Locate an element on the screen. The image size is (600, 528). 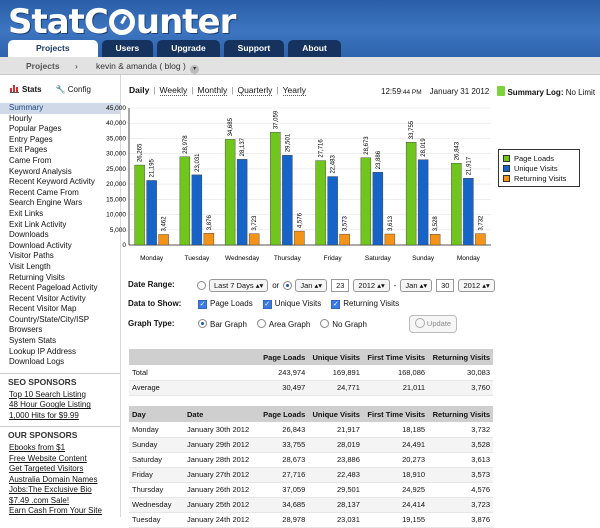
tab-support: Support is located at coordinates (254, 48).